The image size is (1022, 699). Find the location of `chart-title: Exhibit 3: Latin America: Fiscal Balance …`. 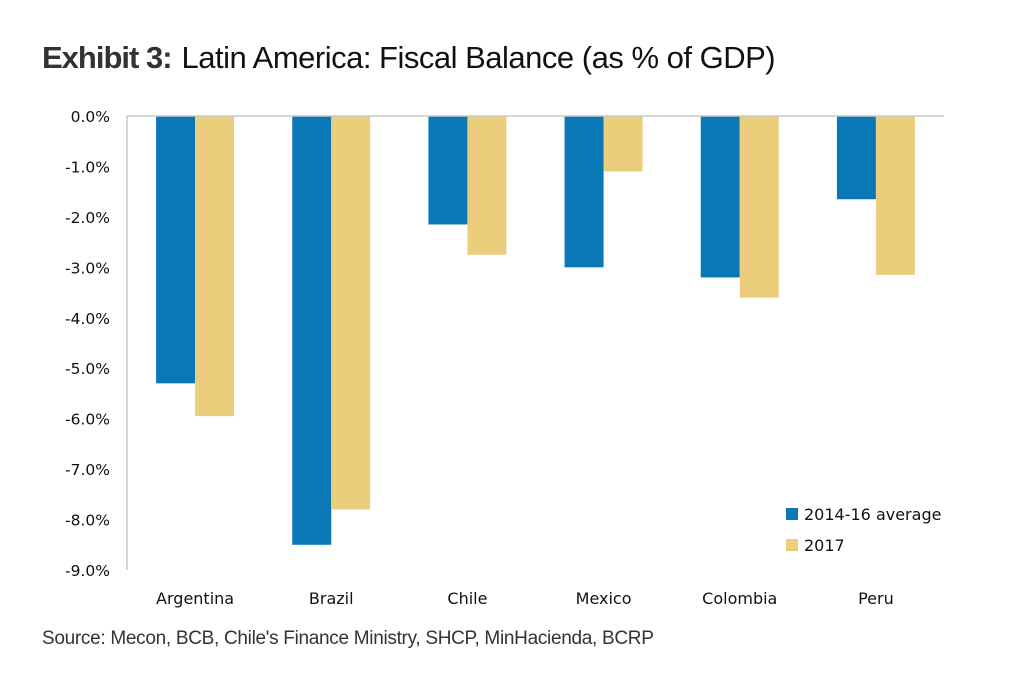

chart-title: Exhibit 3: Latin America: Fiscal Balance … is located at coordinates (409, 58).